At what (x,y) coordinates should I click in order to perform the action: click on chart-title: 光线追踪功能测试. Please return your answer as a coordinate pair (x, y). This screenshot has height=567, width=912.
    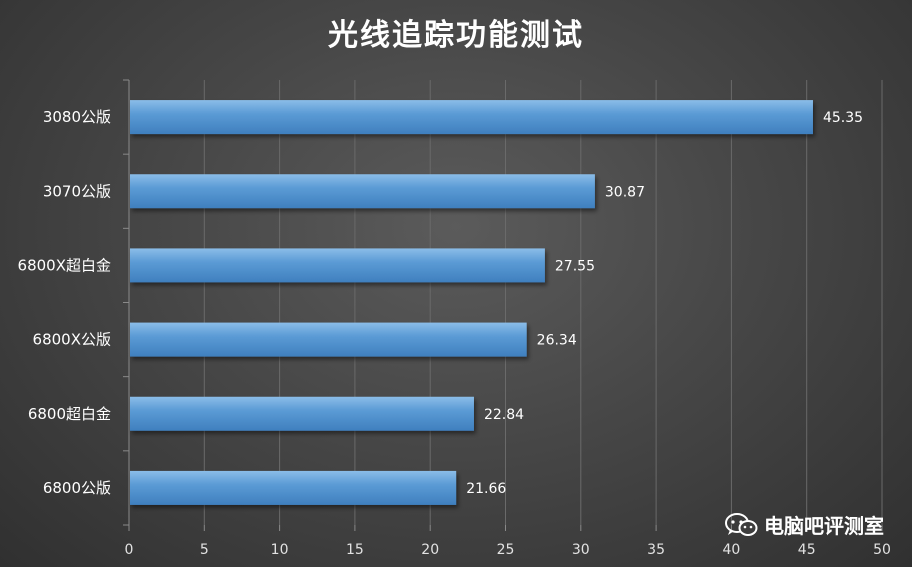
    Looking at the image, I should click on (456, 35).